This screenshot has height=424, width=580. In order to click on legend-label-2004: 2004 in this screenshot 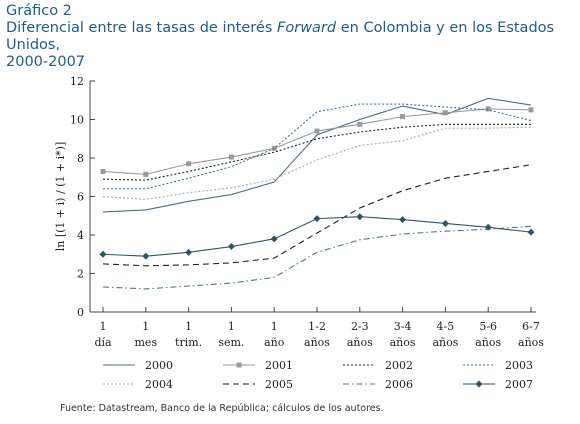, I will do `click(159, 384)`.